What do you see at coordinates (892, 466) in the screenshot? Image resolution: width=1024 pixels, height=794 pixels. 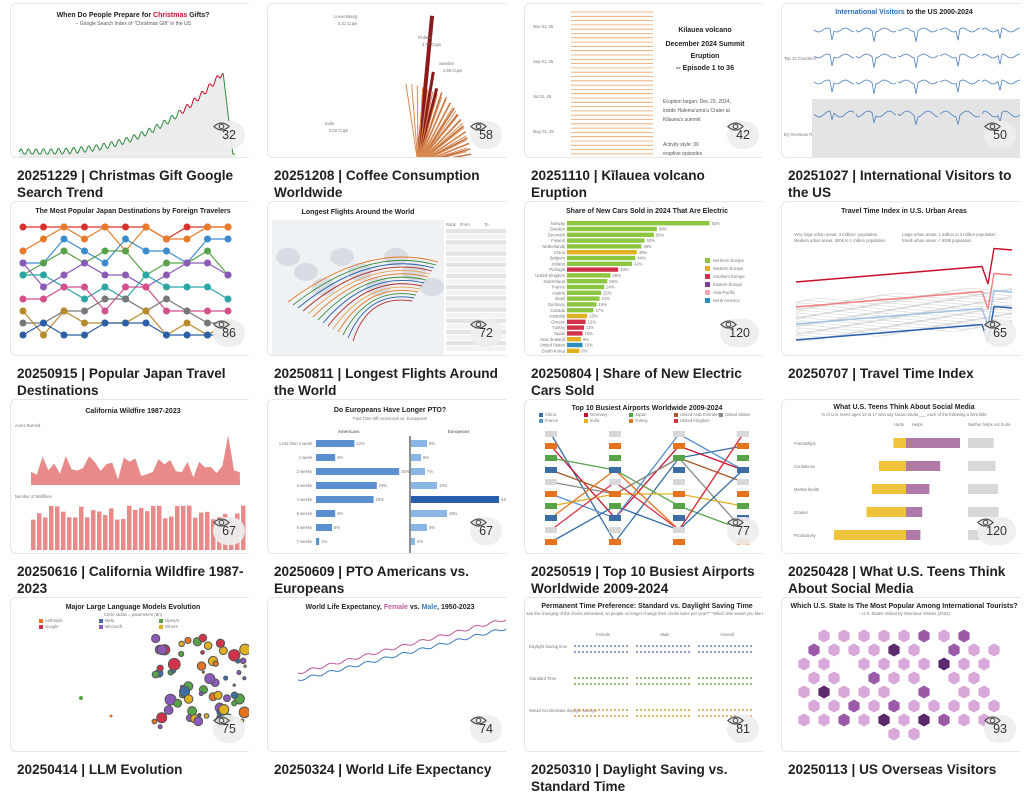 I see `hurts-bar` at bounding box center [892, 466].